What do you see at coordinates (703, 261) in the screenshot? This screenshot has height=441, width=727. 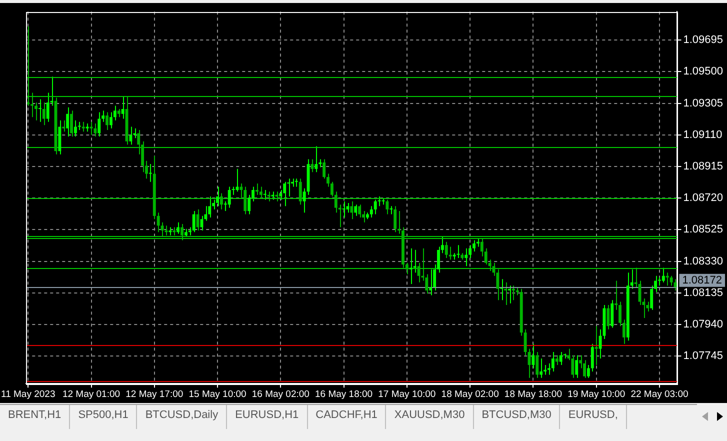 I see `y-tick-label: 1.08330` at bounding box center [703, 261].